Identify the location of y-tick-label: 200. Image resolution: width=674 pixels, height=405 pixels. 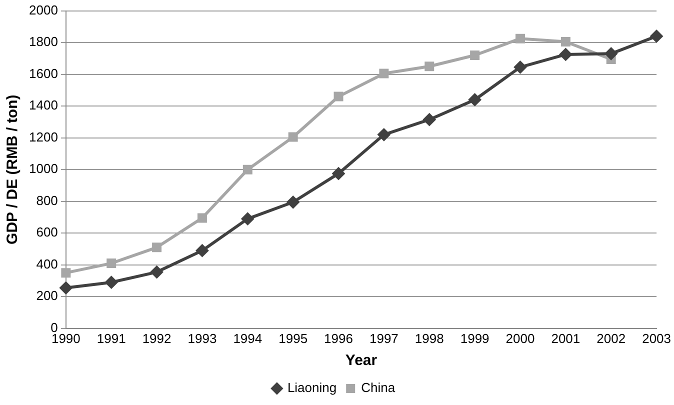
(47, 296).